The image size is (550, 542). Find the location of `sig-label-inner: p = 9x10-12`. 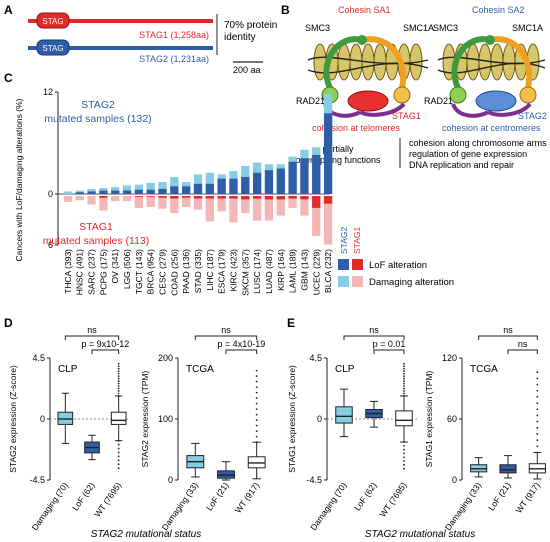

sig-label-inner: p = 9x10-12 is located at coordinates (105, 344).